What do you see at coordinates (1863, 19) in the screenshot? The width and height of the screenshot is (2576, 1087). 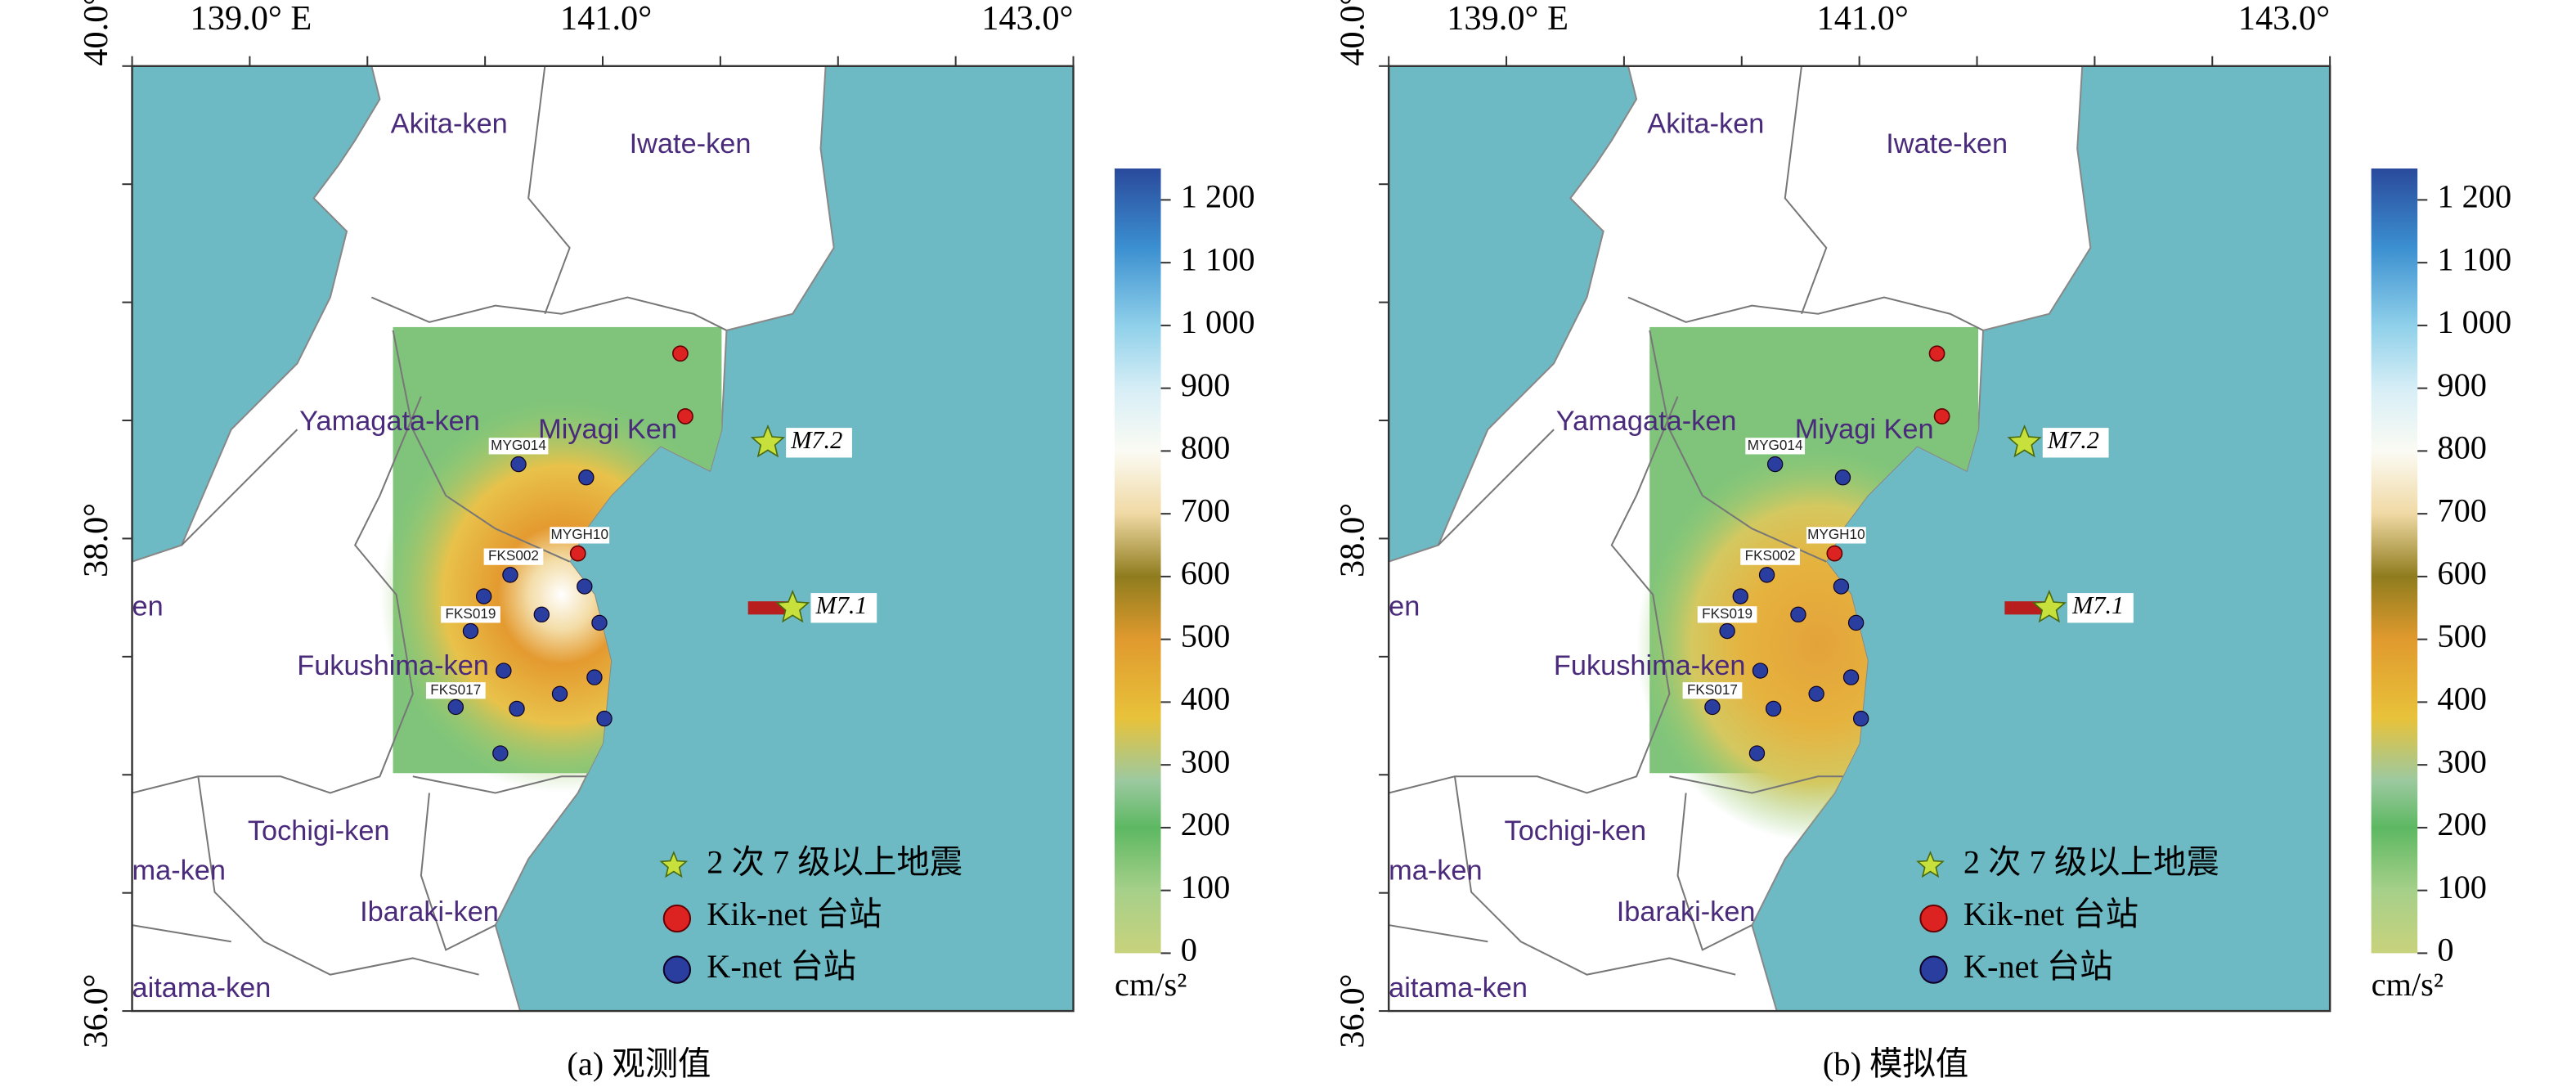 I see `lon-label: 141.0°` at bounding box center [1863, 19].